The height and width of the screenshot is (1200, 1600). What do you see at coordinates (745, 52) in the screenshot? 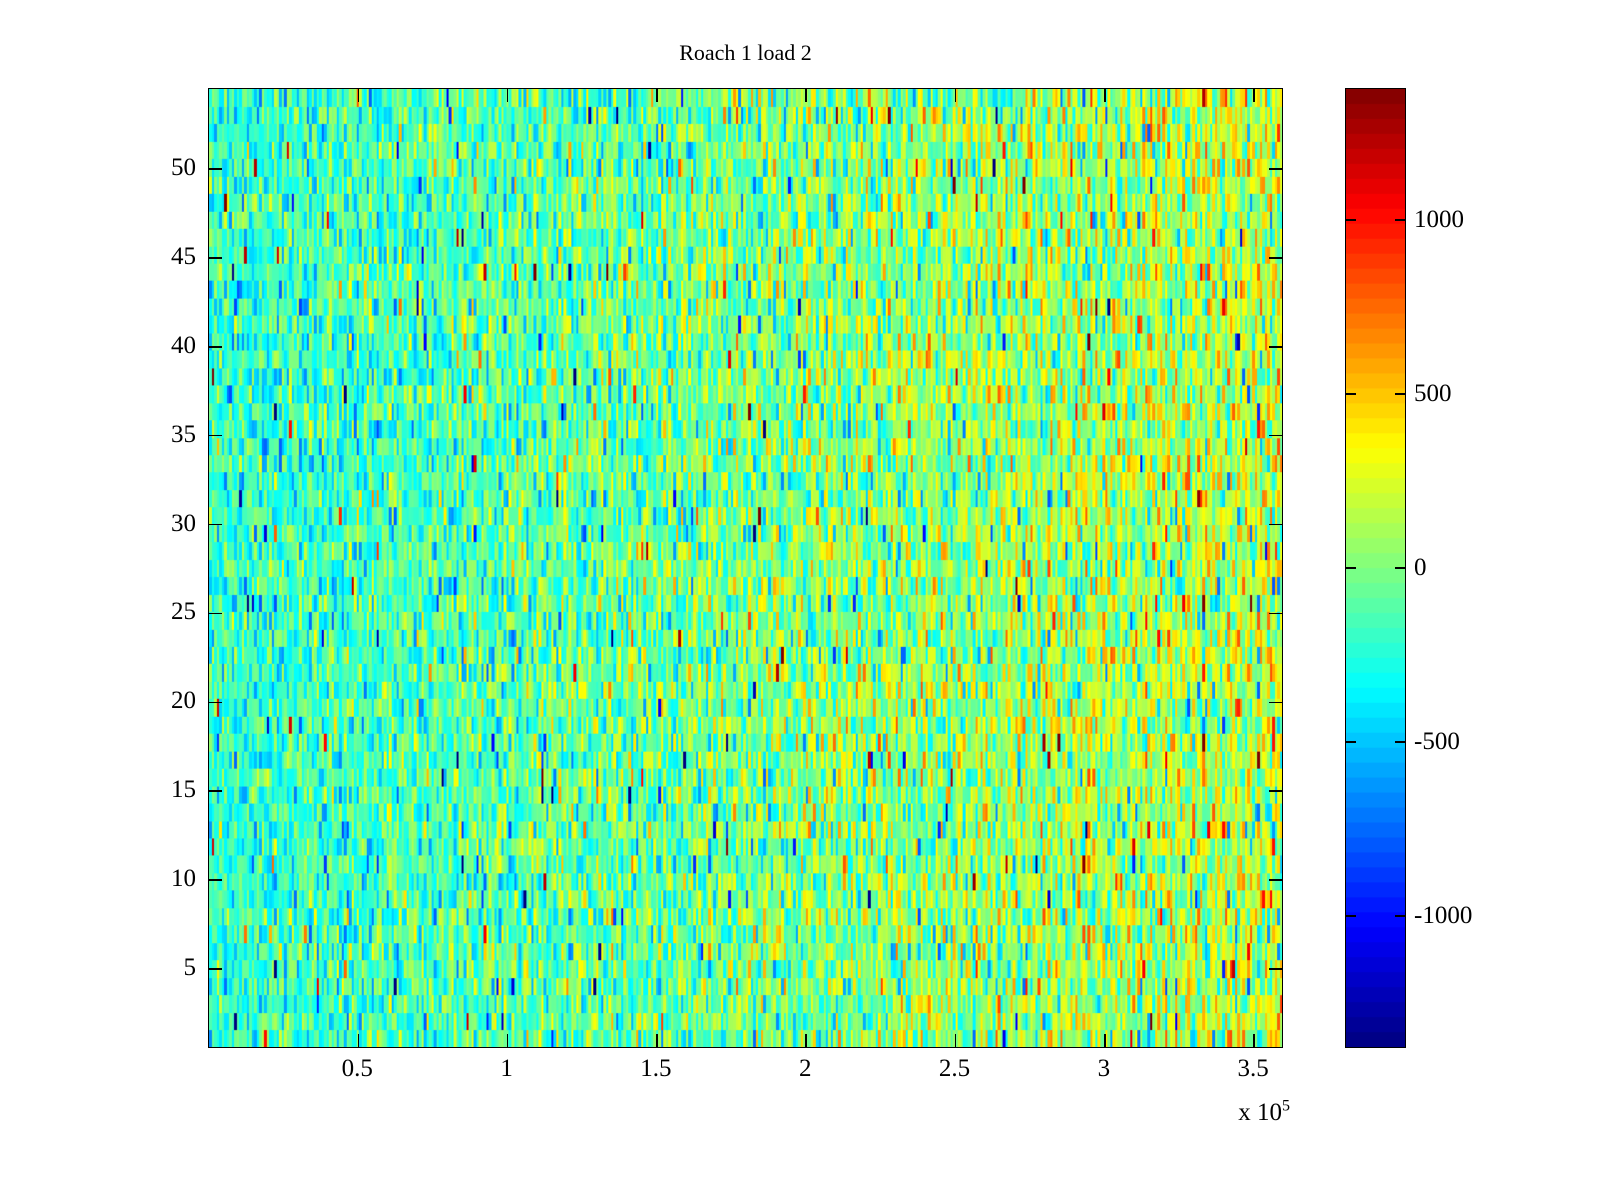
I see `page-title: Roach 1 load 2` at bounding box center [745, 52].